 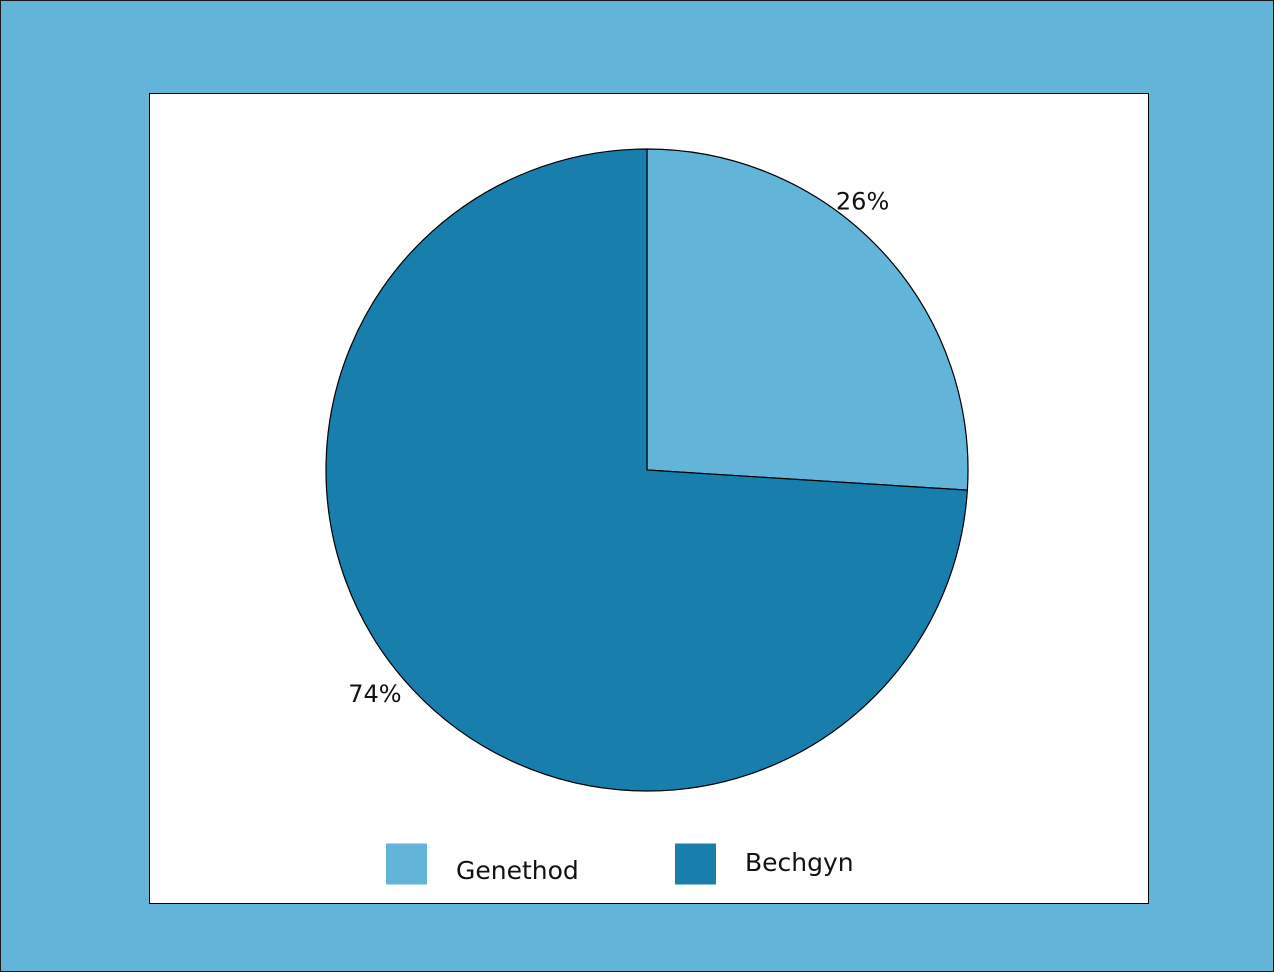 I want to click on legend-swatch-bechgyn, so click(x=695, y=864).